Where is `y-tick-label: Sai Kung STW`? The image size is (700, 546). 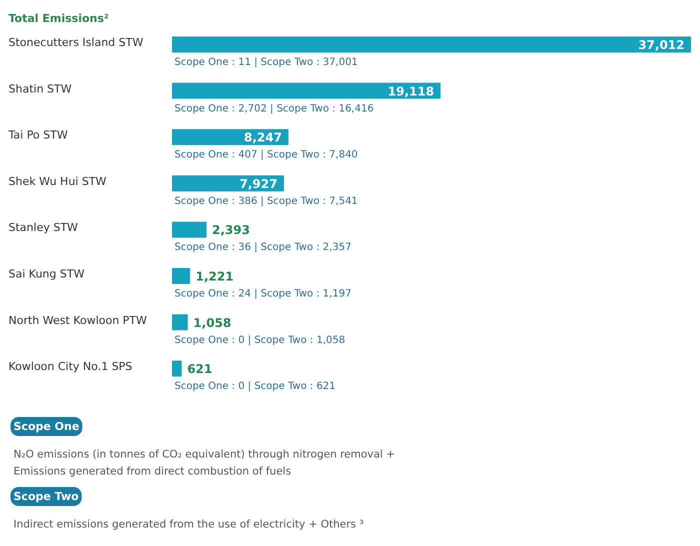
y-tick-label: Sai Kung STW is located at coordinates (46, 274).